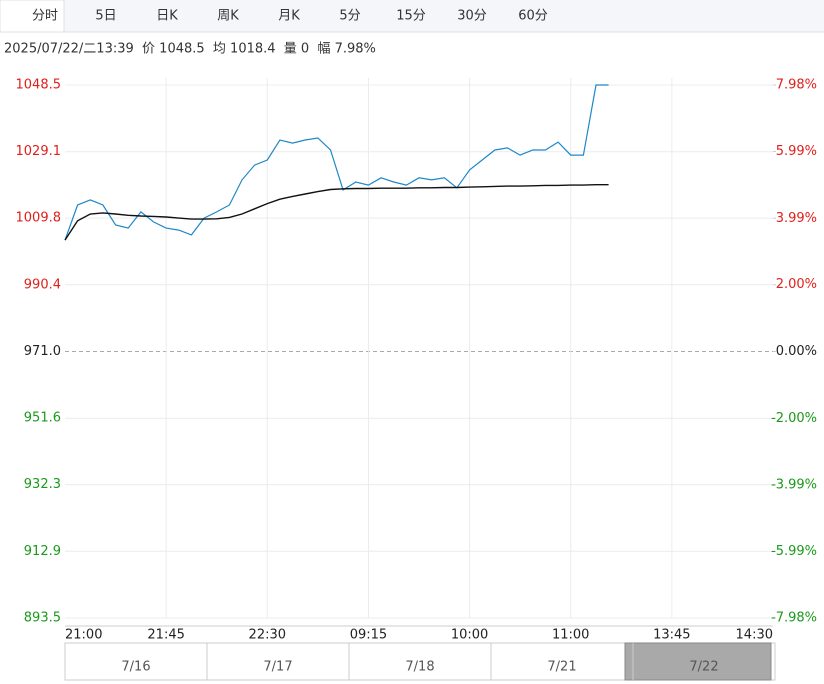 This screenshot has height=684, width=824. I want to click on y-tick-label: 1048.5, so click(39, 85).